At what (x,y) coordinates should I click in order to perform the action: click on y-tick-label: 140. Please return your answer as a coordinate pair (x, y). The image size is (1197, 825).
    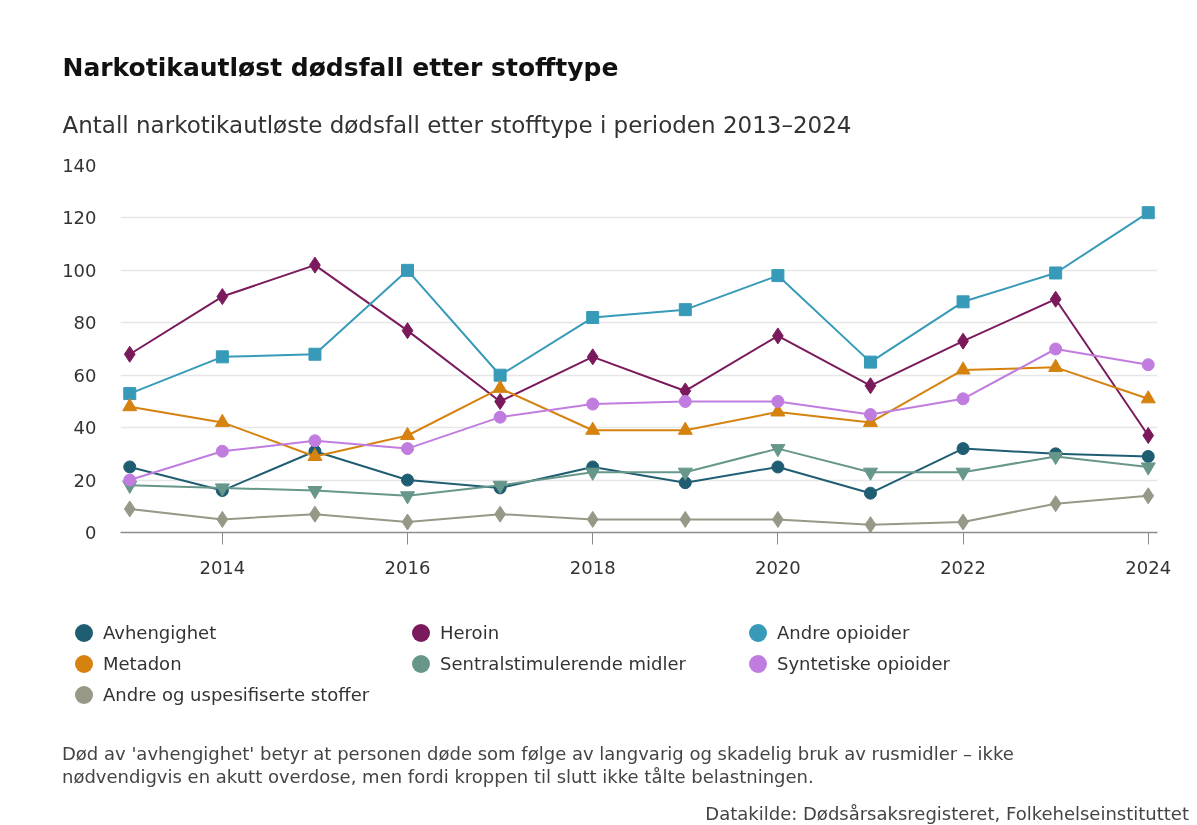
    Looking at the image, I should click on (79, 165).